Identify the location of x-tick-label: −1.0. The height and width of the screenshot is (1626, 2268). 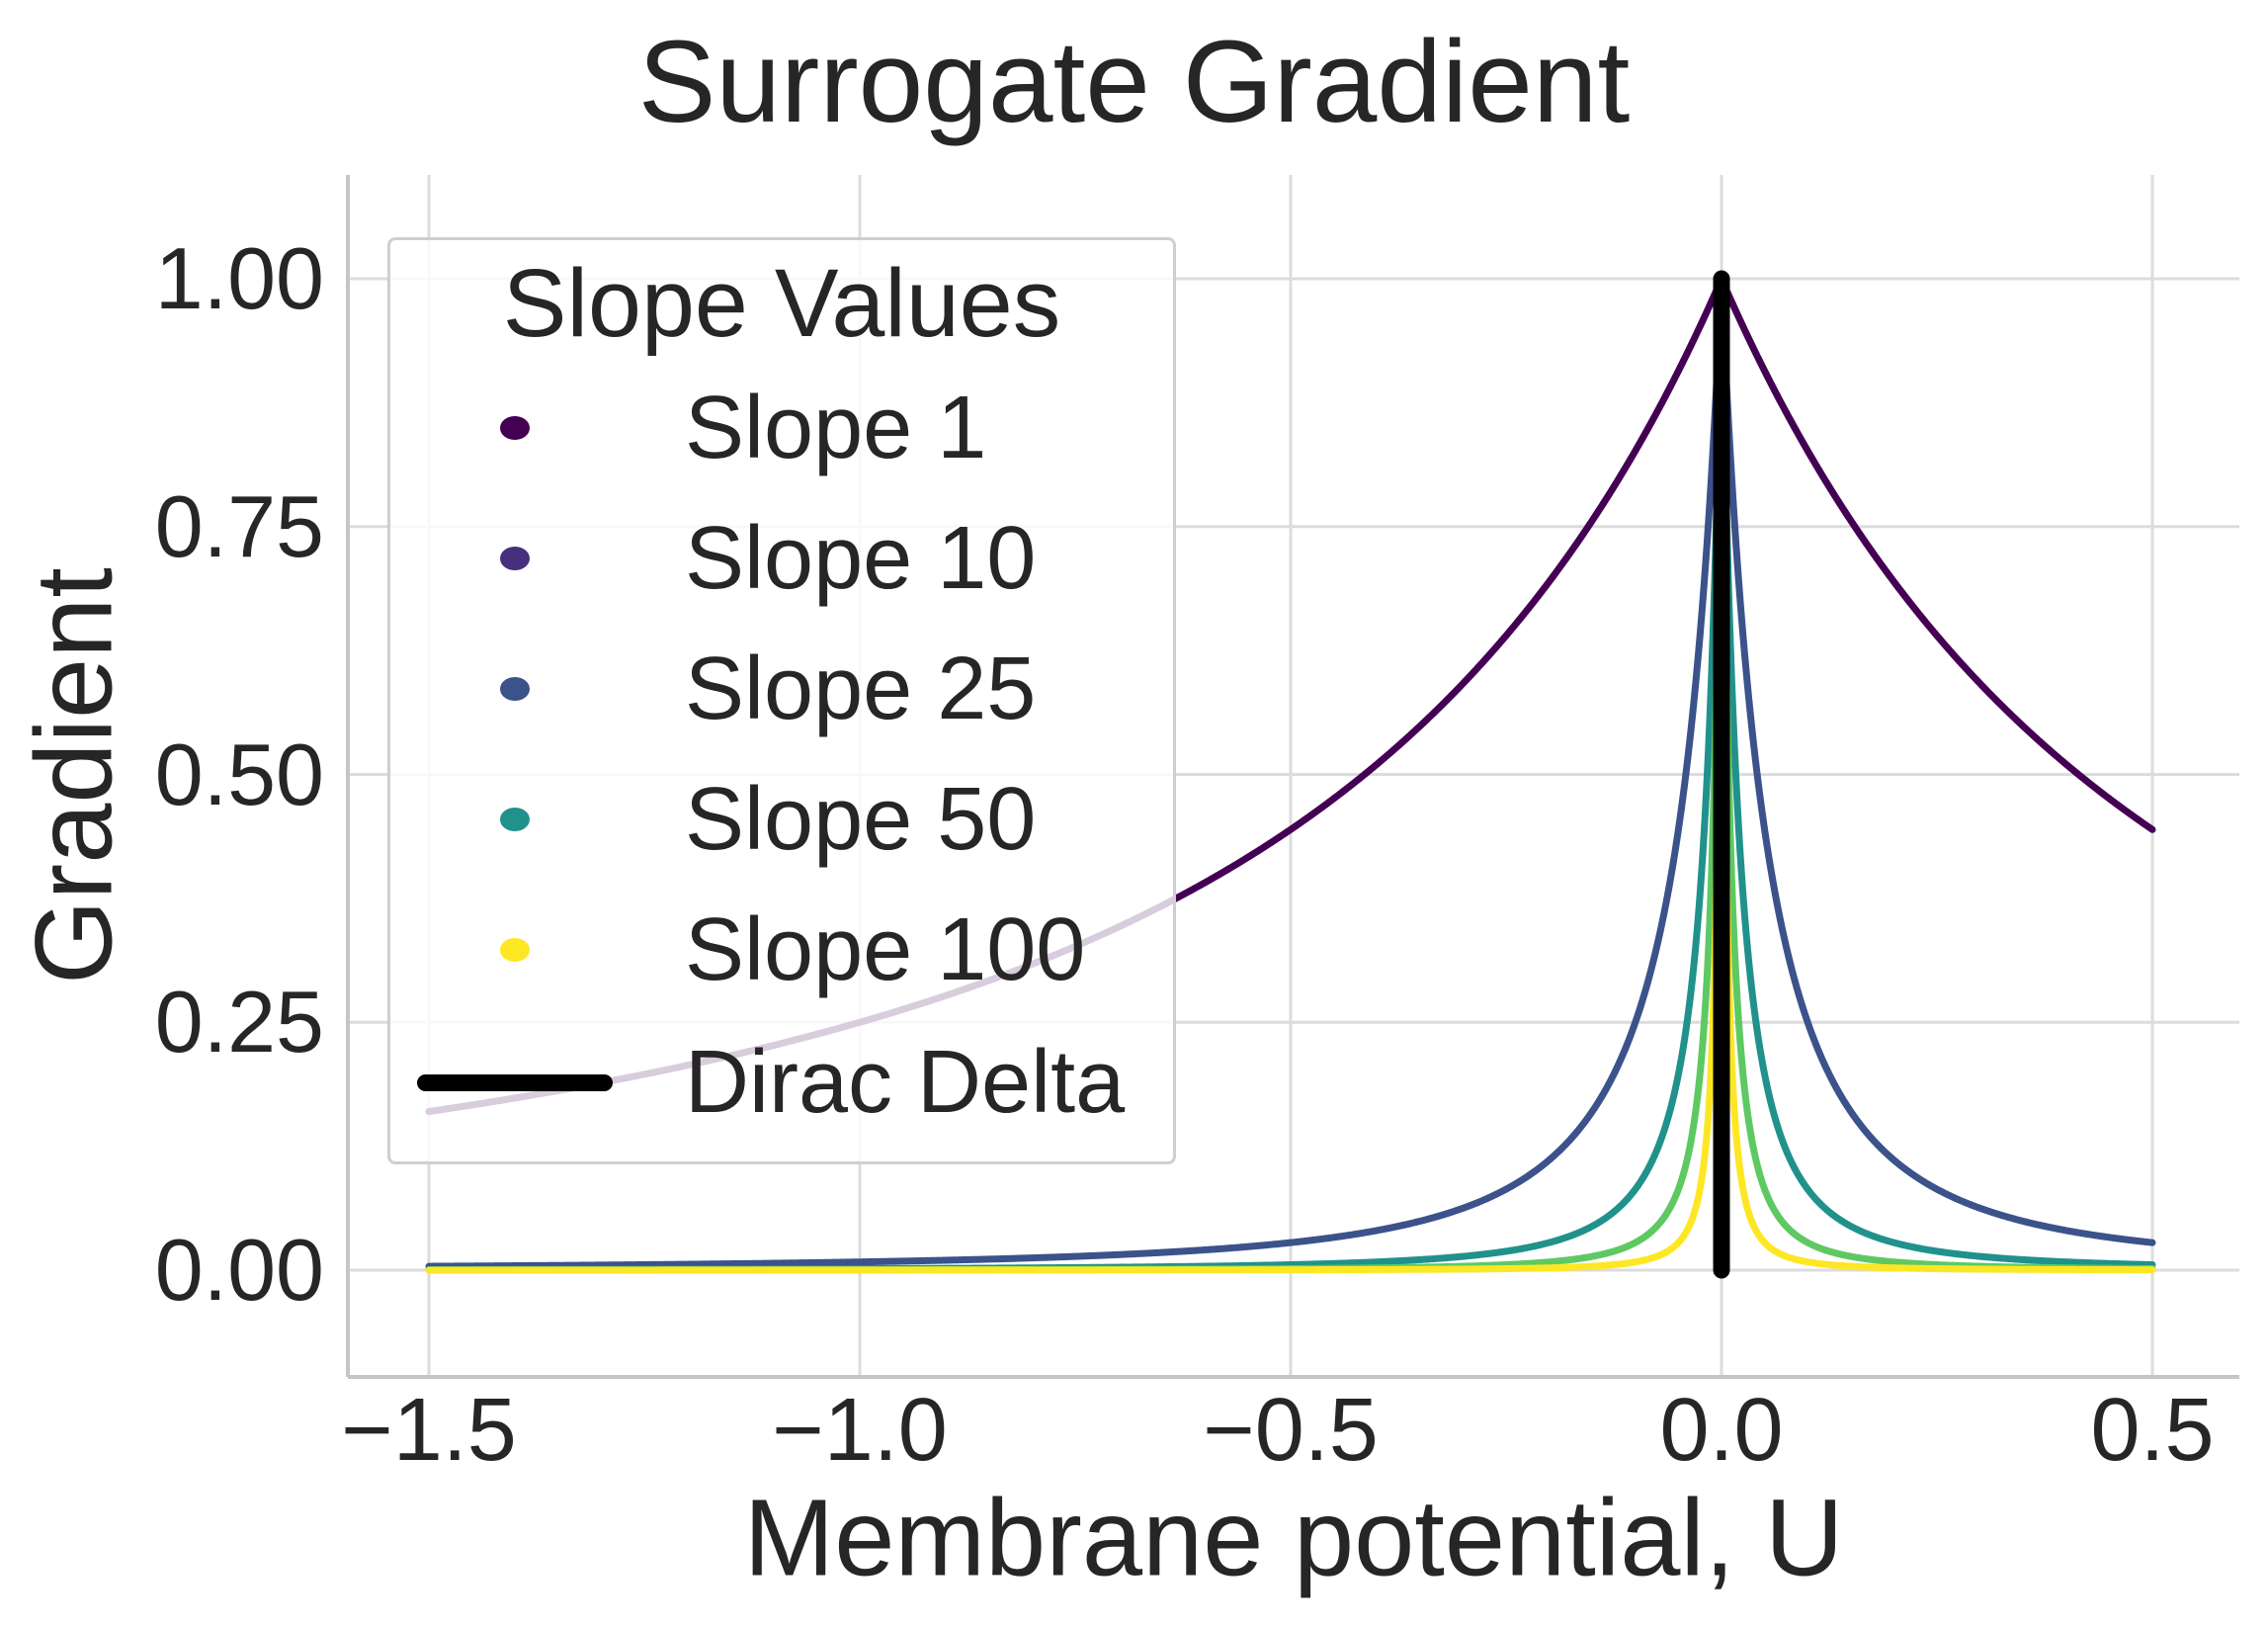
(860, 1430).